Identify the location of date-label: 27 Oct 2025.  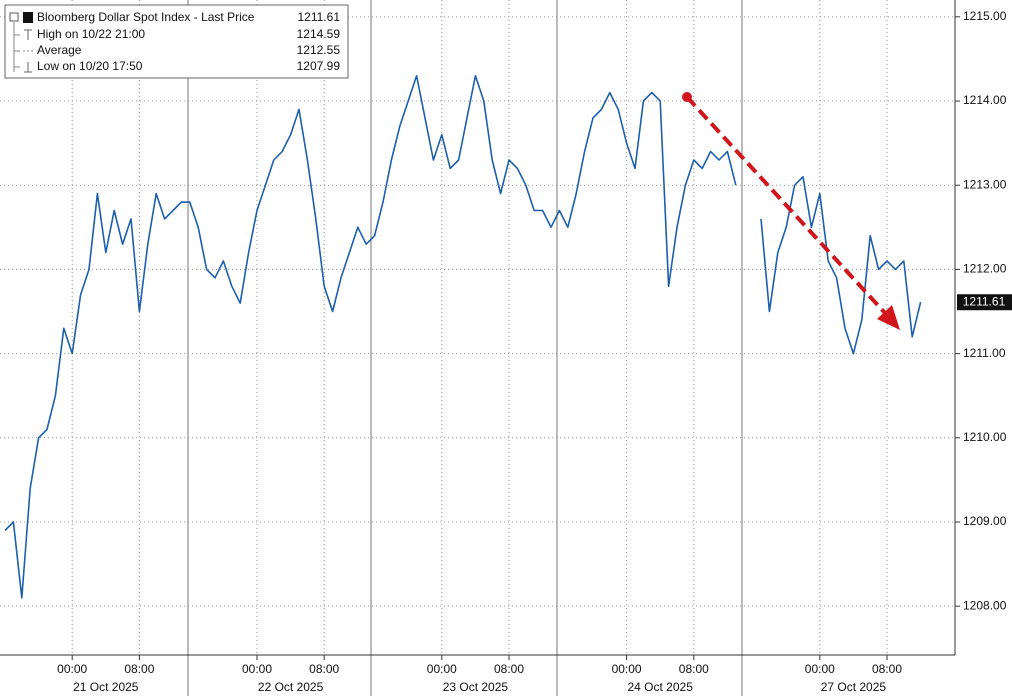
(854, 687).